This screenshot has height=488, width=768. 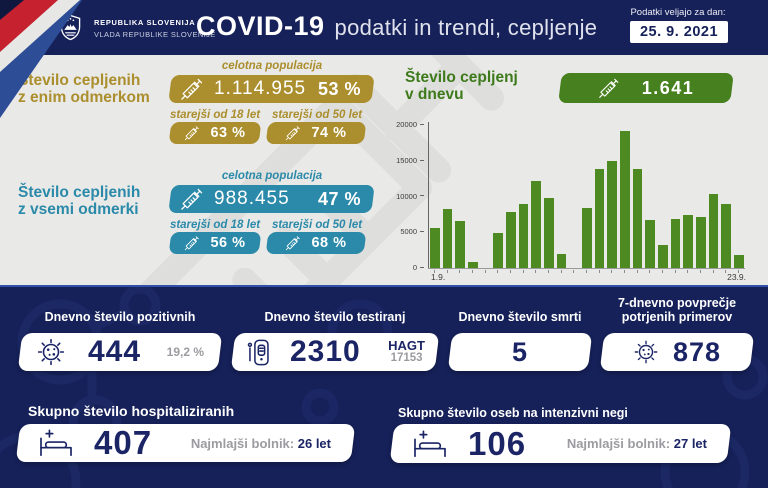 What do you see at coordinates (438, 277) in the screenshot?
I see `chart-x-label-start: 1.9.` at bounding box center [438, 277].